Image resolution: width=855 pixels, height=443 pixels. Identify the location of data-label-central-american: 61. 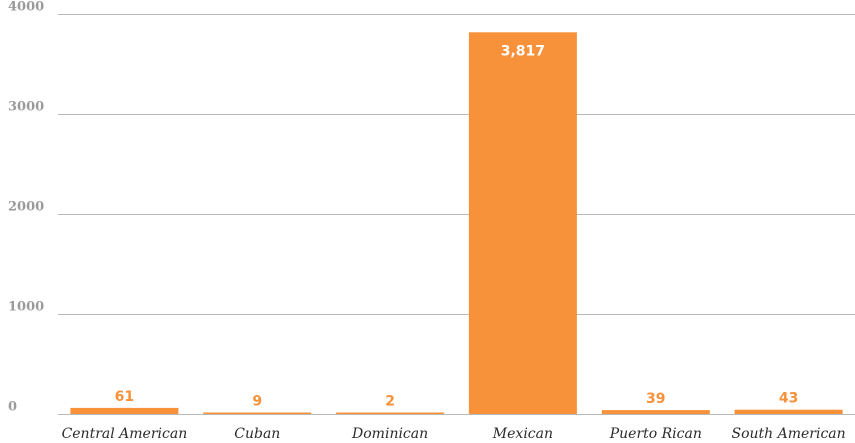
(124, 397).